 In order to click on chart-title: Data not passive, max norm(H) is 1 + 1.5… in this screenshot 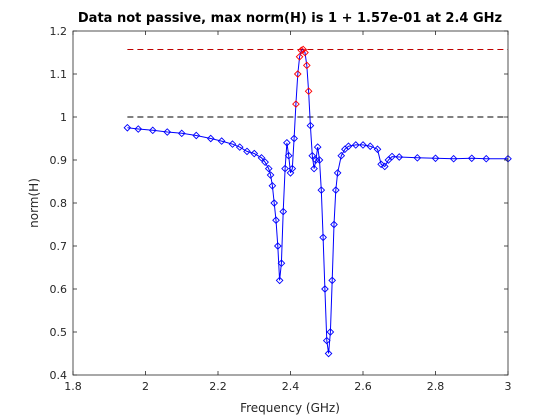, I will do `click(290, 18)`.